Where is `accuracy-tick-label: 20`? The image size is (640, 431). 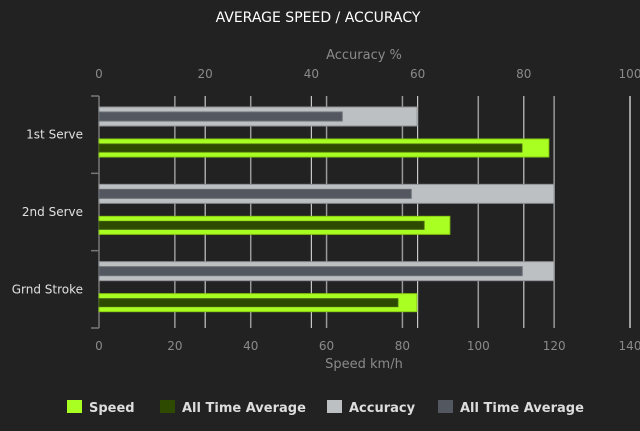
accuracy-tick-label: 20 is located at coordinates (205, 74).